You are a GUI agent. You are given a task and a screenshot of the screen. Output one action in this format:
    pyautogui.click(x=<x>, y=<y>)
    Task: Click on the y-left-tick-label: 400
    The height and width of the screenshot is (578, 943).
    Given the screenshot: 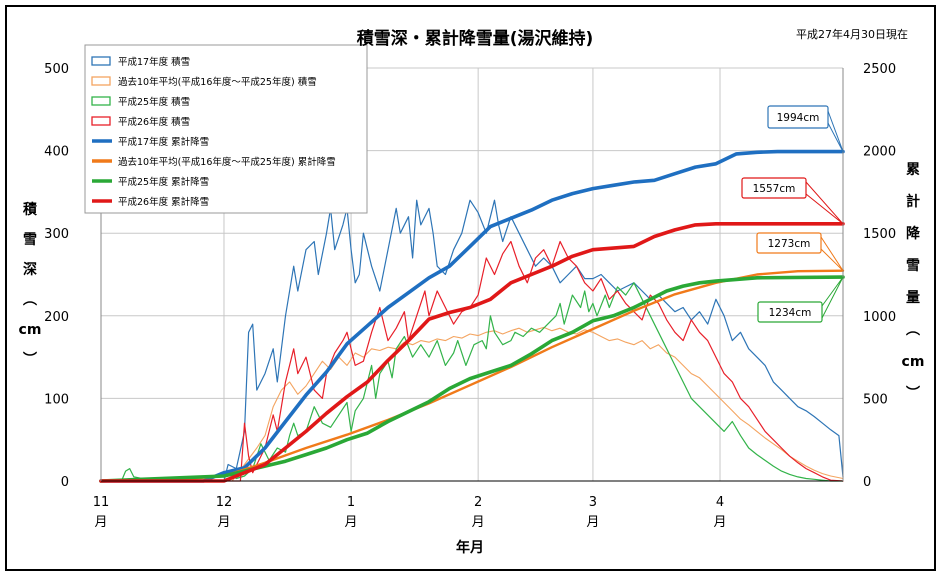 What is the action you would take?
    pyautogui.click(x=56, y=152)
    